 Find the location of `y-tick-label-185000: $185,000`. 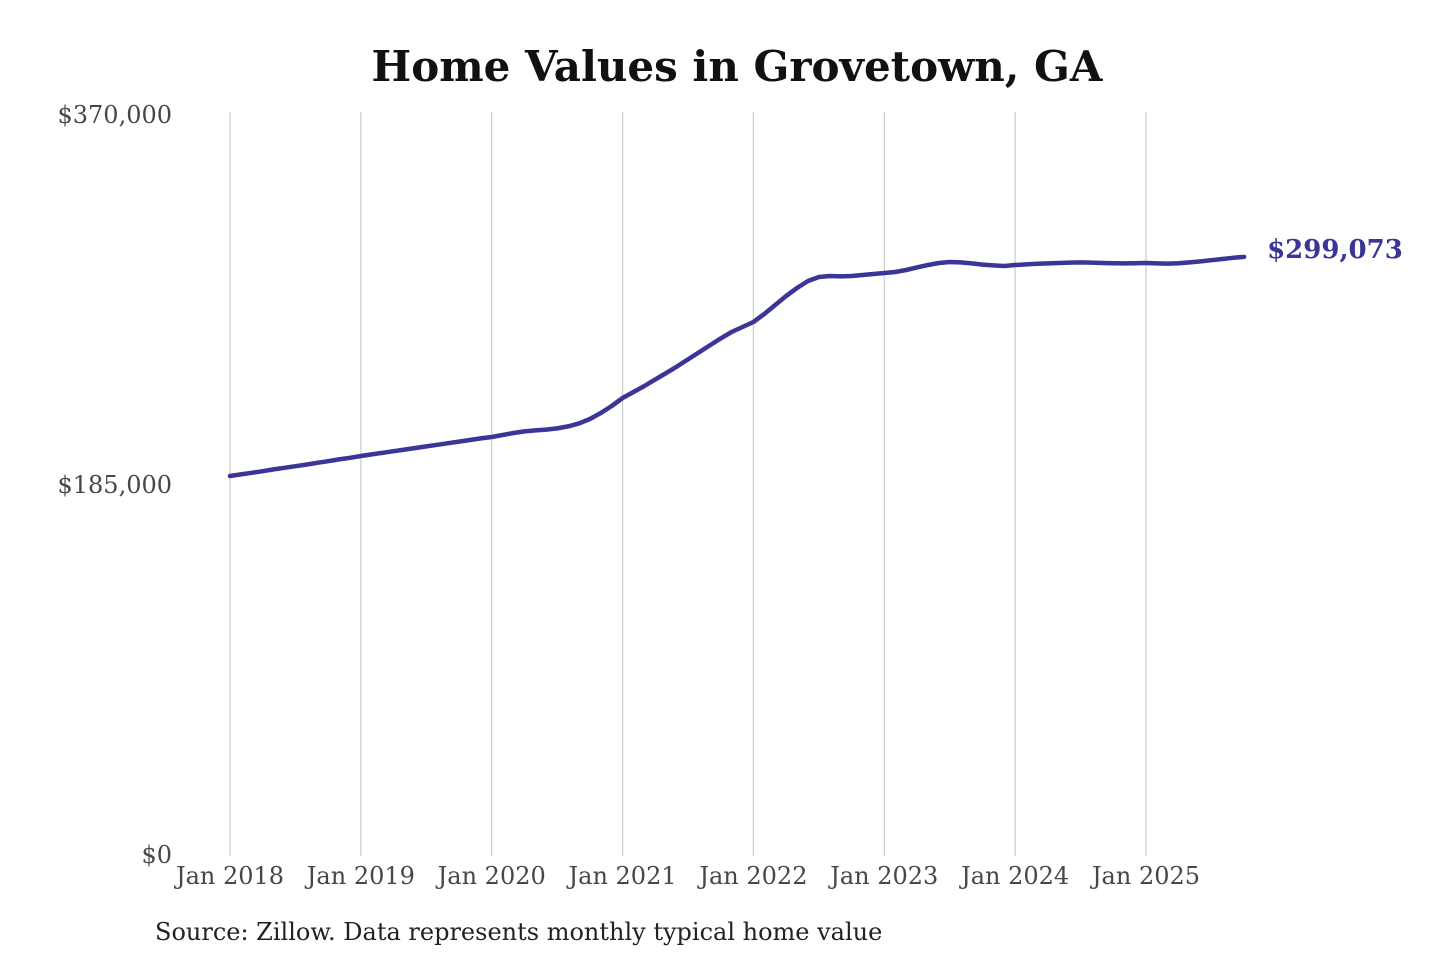

y-tick-label-185000: $185,000 is located at coordinates (114, 485).